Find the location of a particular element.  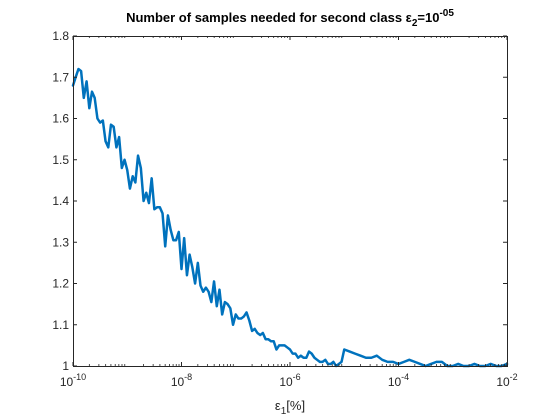

y-tick-label-4: 1.4 is located at coordinates (60, 201).